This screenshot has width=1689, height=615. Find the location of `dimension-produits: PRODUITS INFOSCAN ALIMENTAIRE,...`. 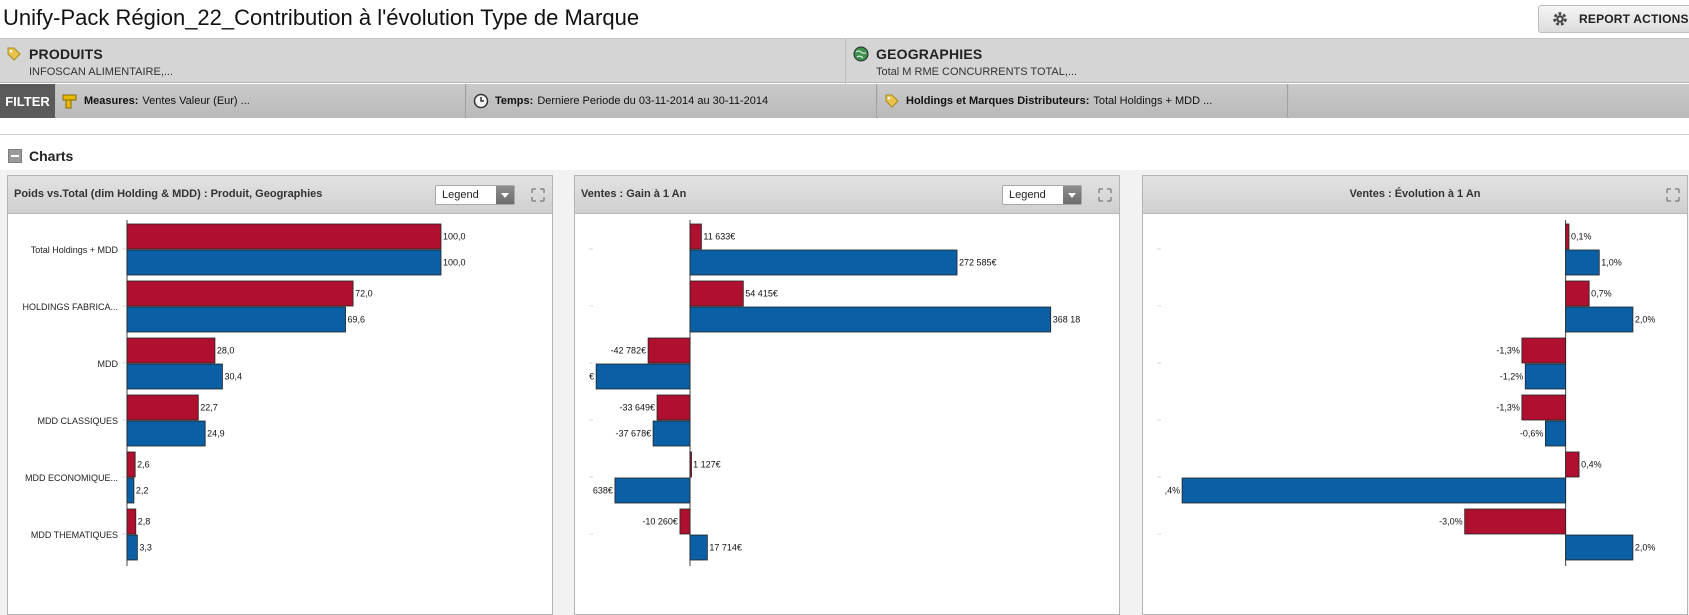

dimension-produits: PRODUITS INFOSCAN ALIMENTAIRE,... is located at coordinates (423, 61).